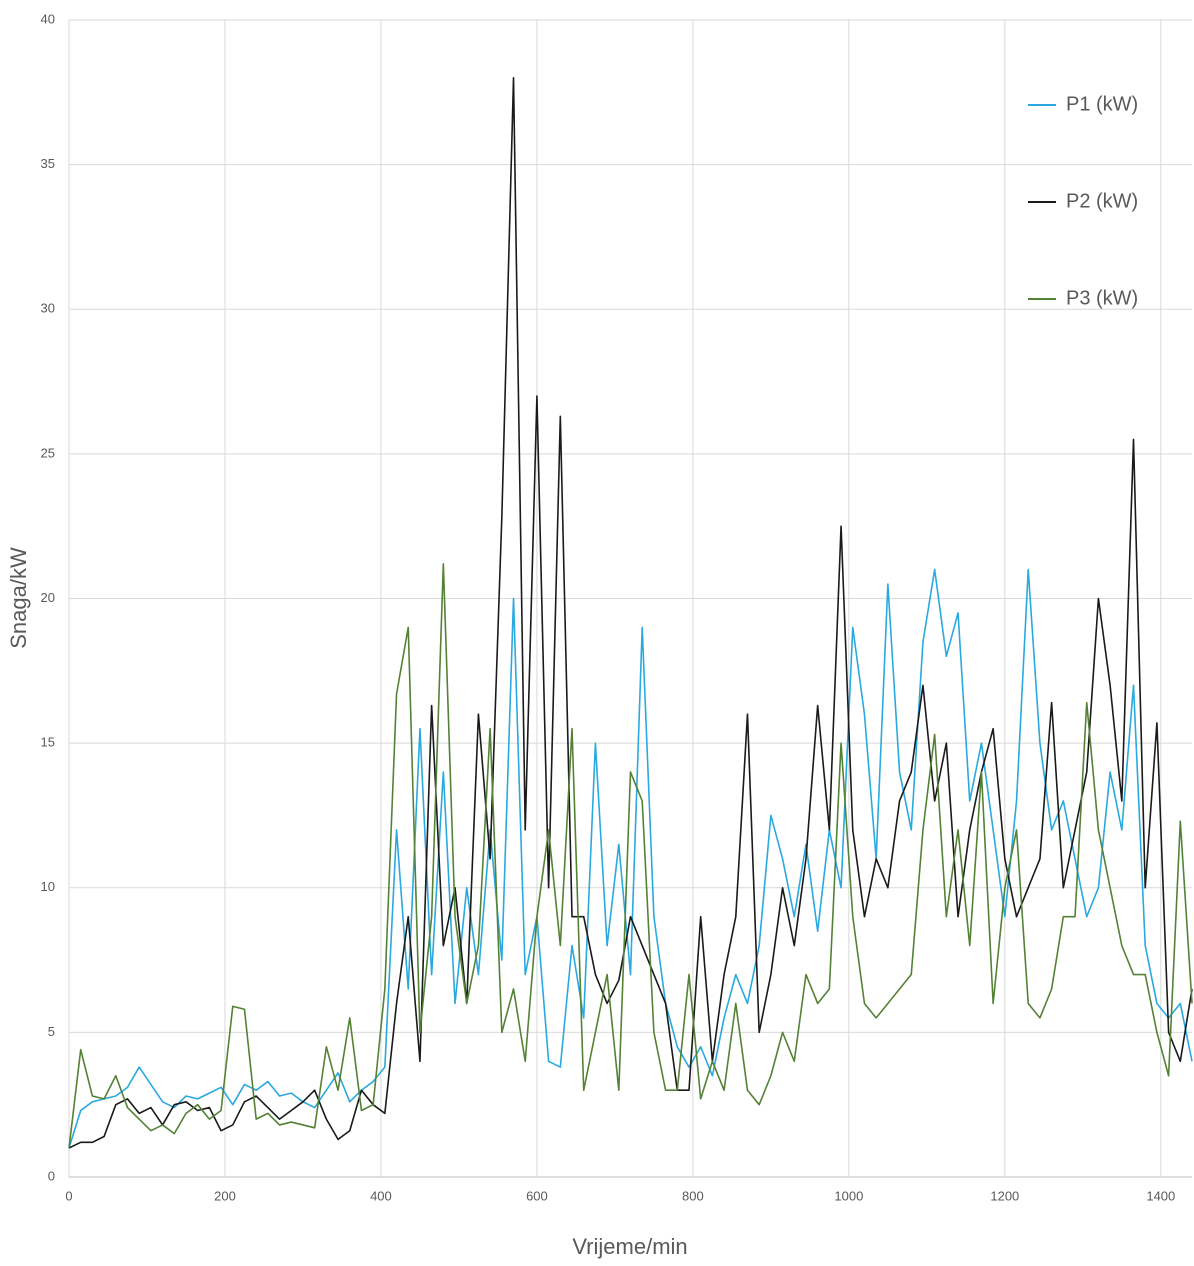  What do you see at coordinates (537, 1195) in the screenshot?
I see `x-tick-label: 600` at bounding box center [537, 1195].